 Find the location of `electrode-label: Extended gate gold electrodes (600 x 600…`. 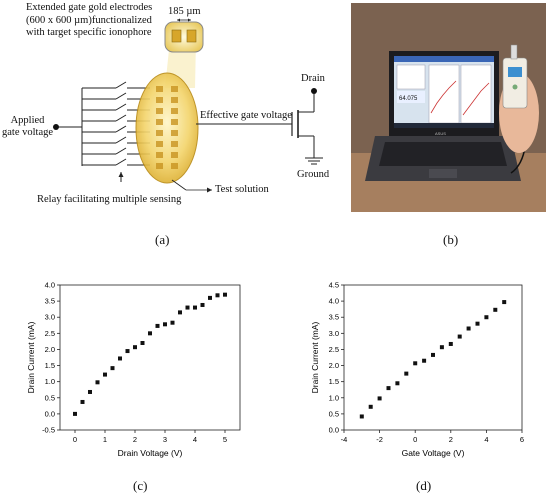

electrode-label: Extended gate gold electrodes (600 x 600… is located at coordinates (89, 21).